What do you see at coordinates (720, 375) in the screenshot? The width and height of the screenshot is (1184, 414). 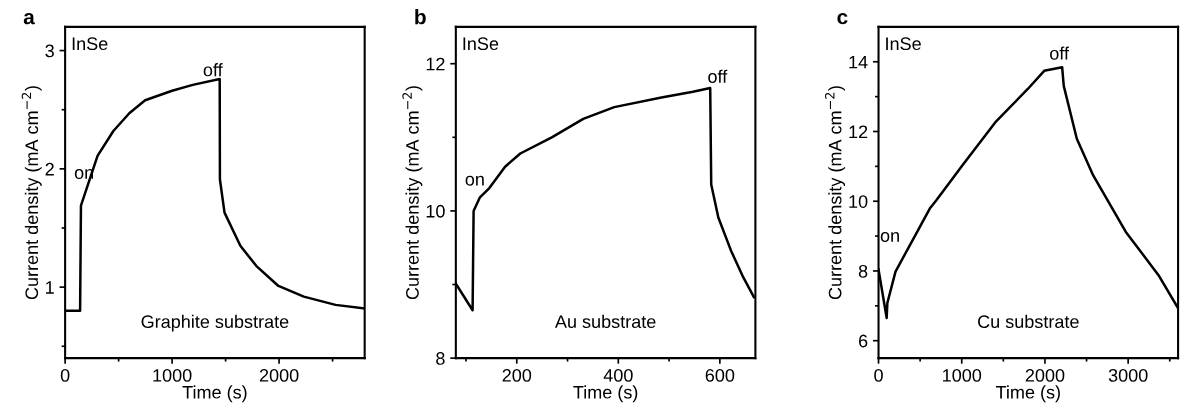 I see `x-tick-label: 600` at bounding box center [720, 375].